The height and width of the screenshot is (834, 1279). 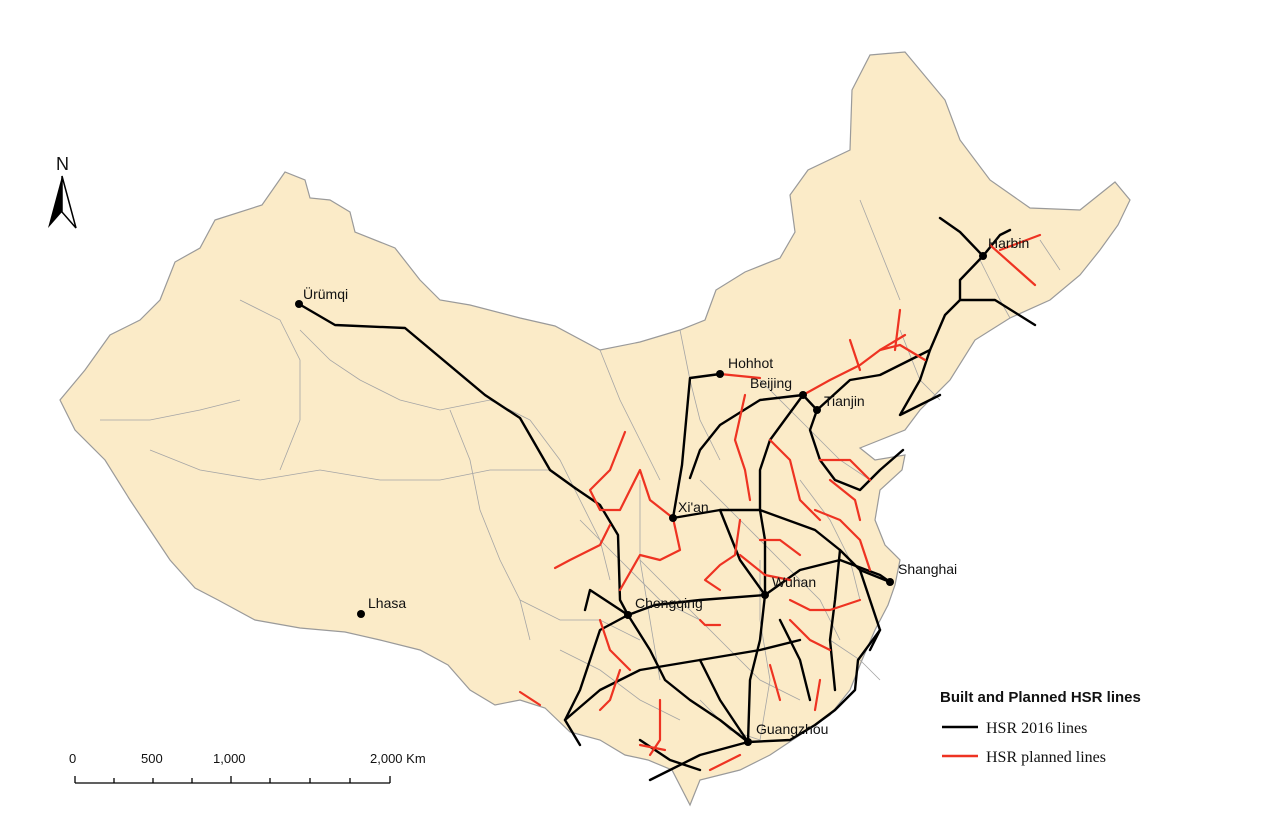 I want to click on city-label-hohhot: Hohhot, so click(x=750, y=363).